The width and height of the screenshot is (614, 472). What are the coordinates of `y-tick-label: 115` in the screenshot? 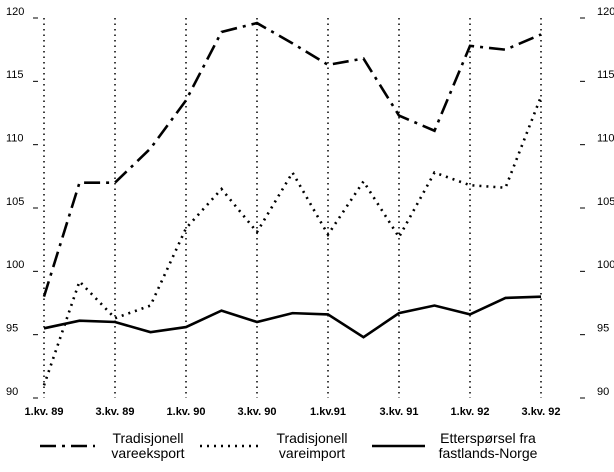 It's located at (15, 75).